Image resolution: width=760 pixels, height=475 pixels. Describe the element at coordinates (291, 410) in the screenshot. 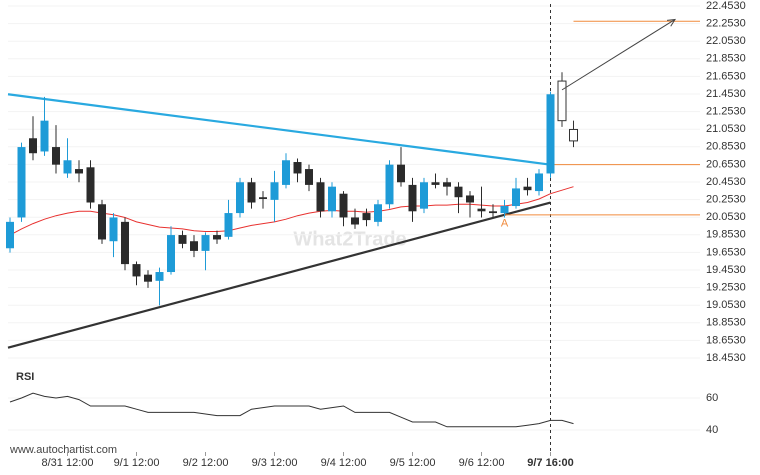

I see `rsi-line` at that location.